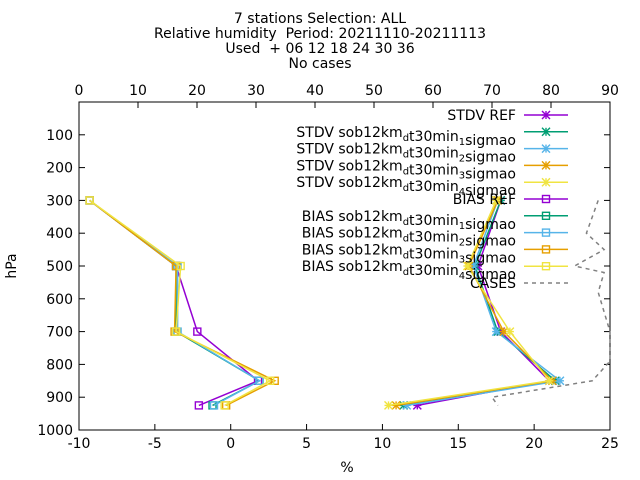  I want to click on legend-label-part: BIAS REF, so click(484, 200).